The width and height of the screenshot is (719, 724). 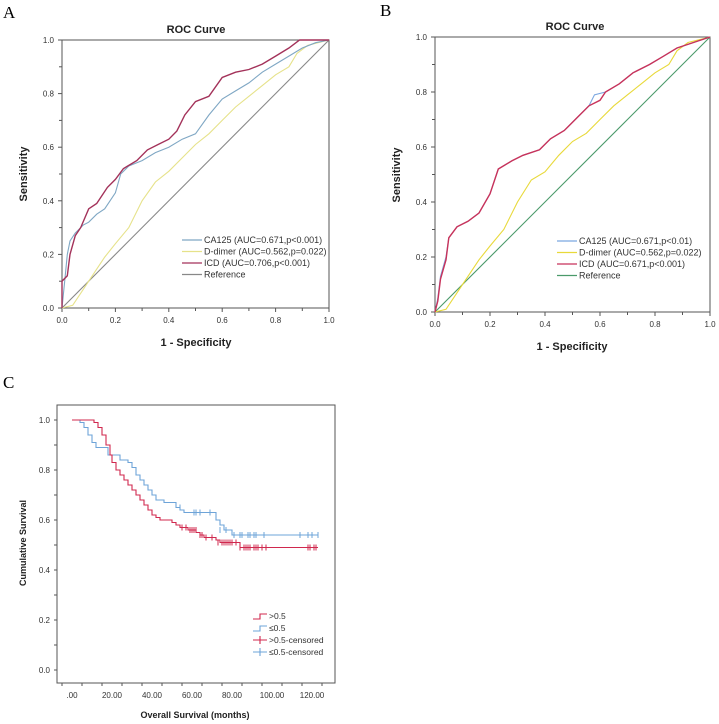 What do you see at coordinates (8, 382) in the screenshot?
I see `panel-label-c: C` at bounding box center [8, 382].